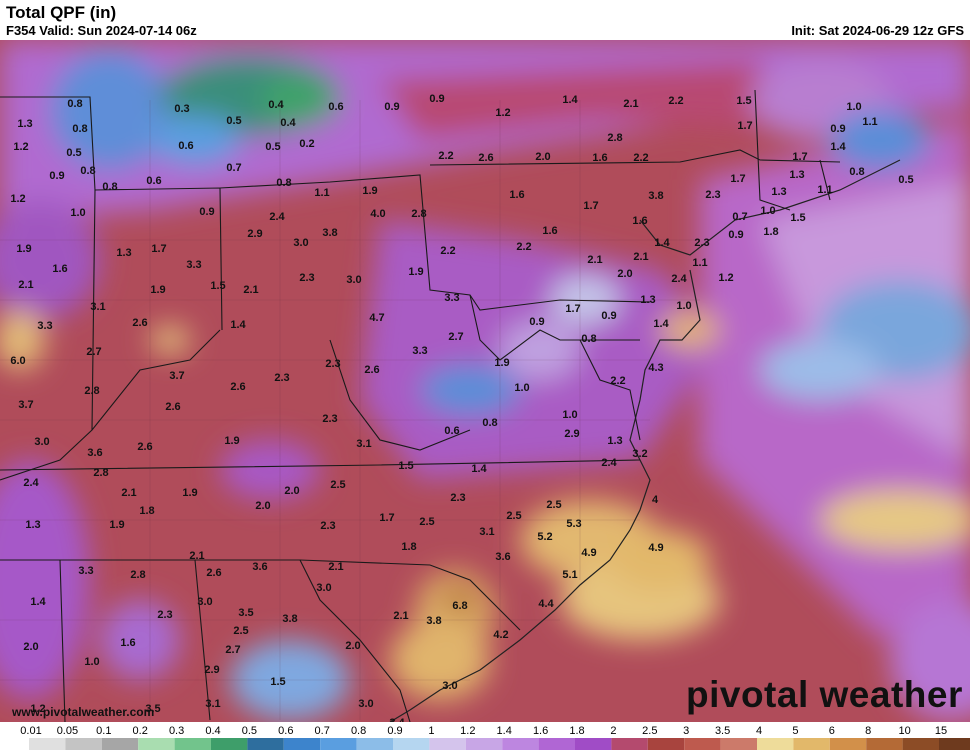 This screenshot has height=750, width=970. Describe the element at coordinates (649, 731) in the screenshot. I see `legend-label: 2.5` at that location.